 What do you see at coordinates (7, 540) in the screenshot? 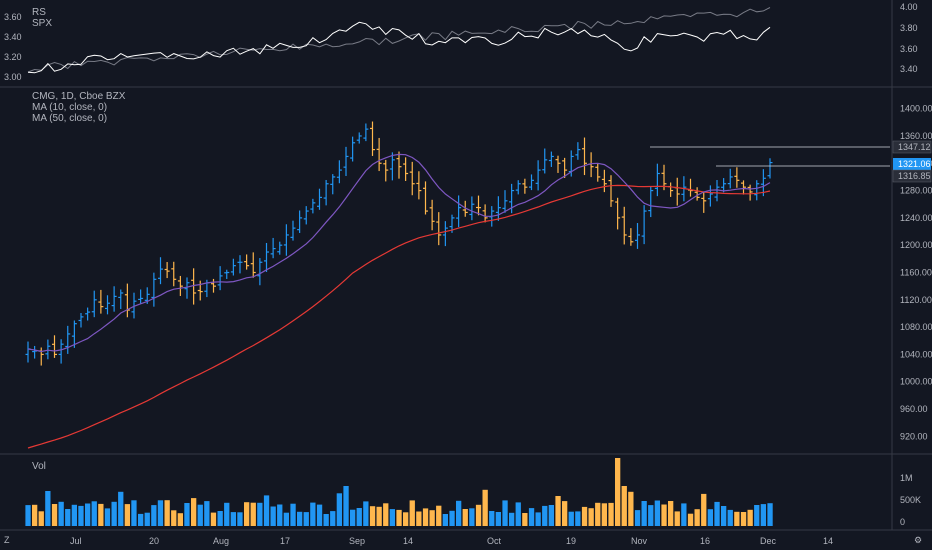
I see `timezone-button: Z` at bounding box center [7, 540].